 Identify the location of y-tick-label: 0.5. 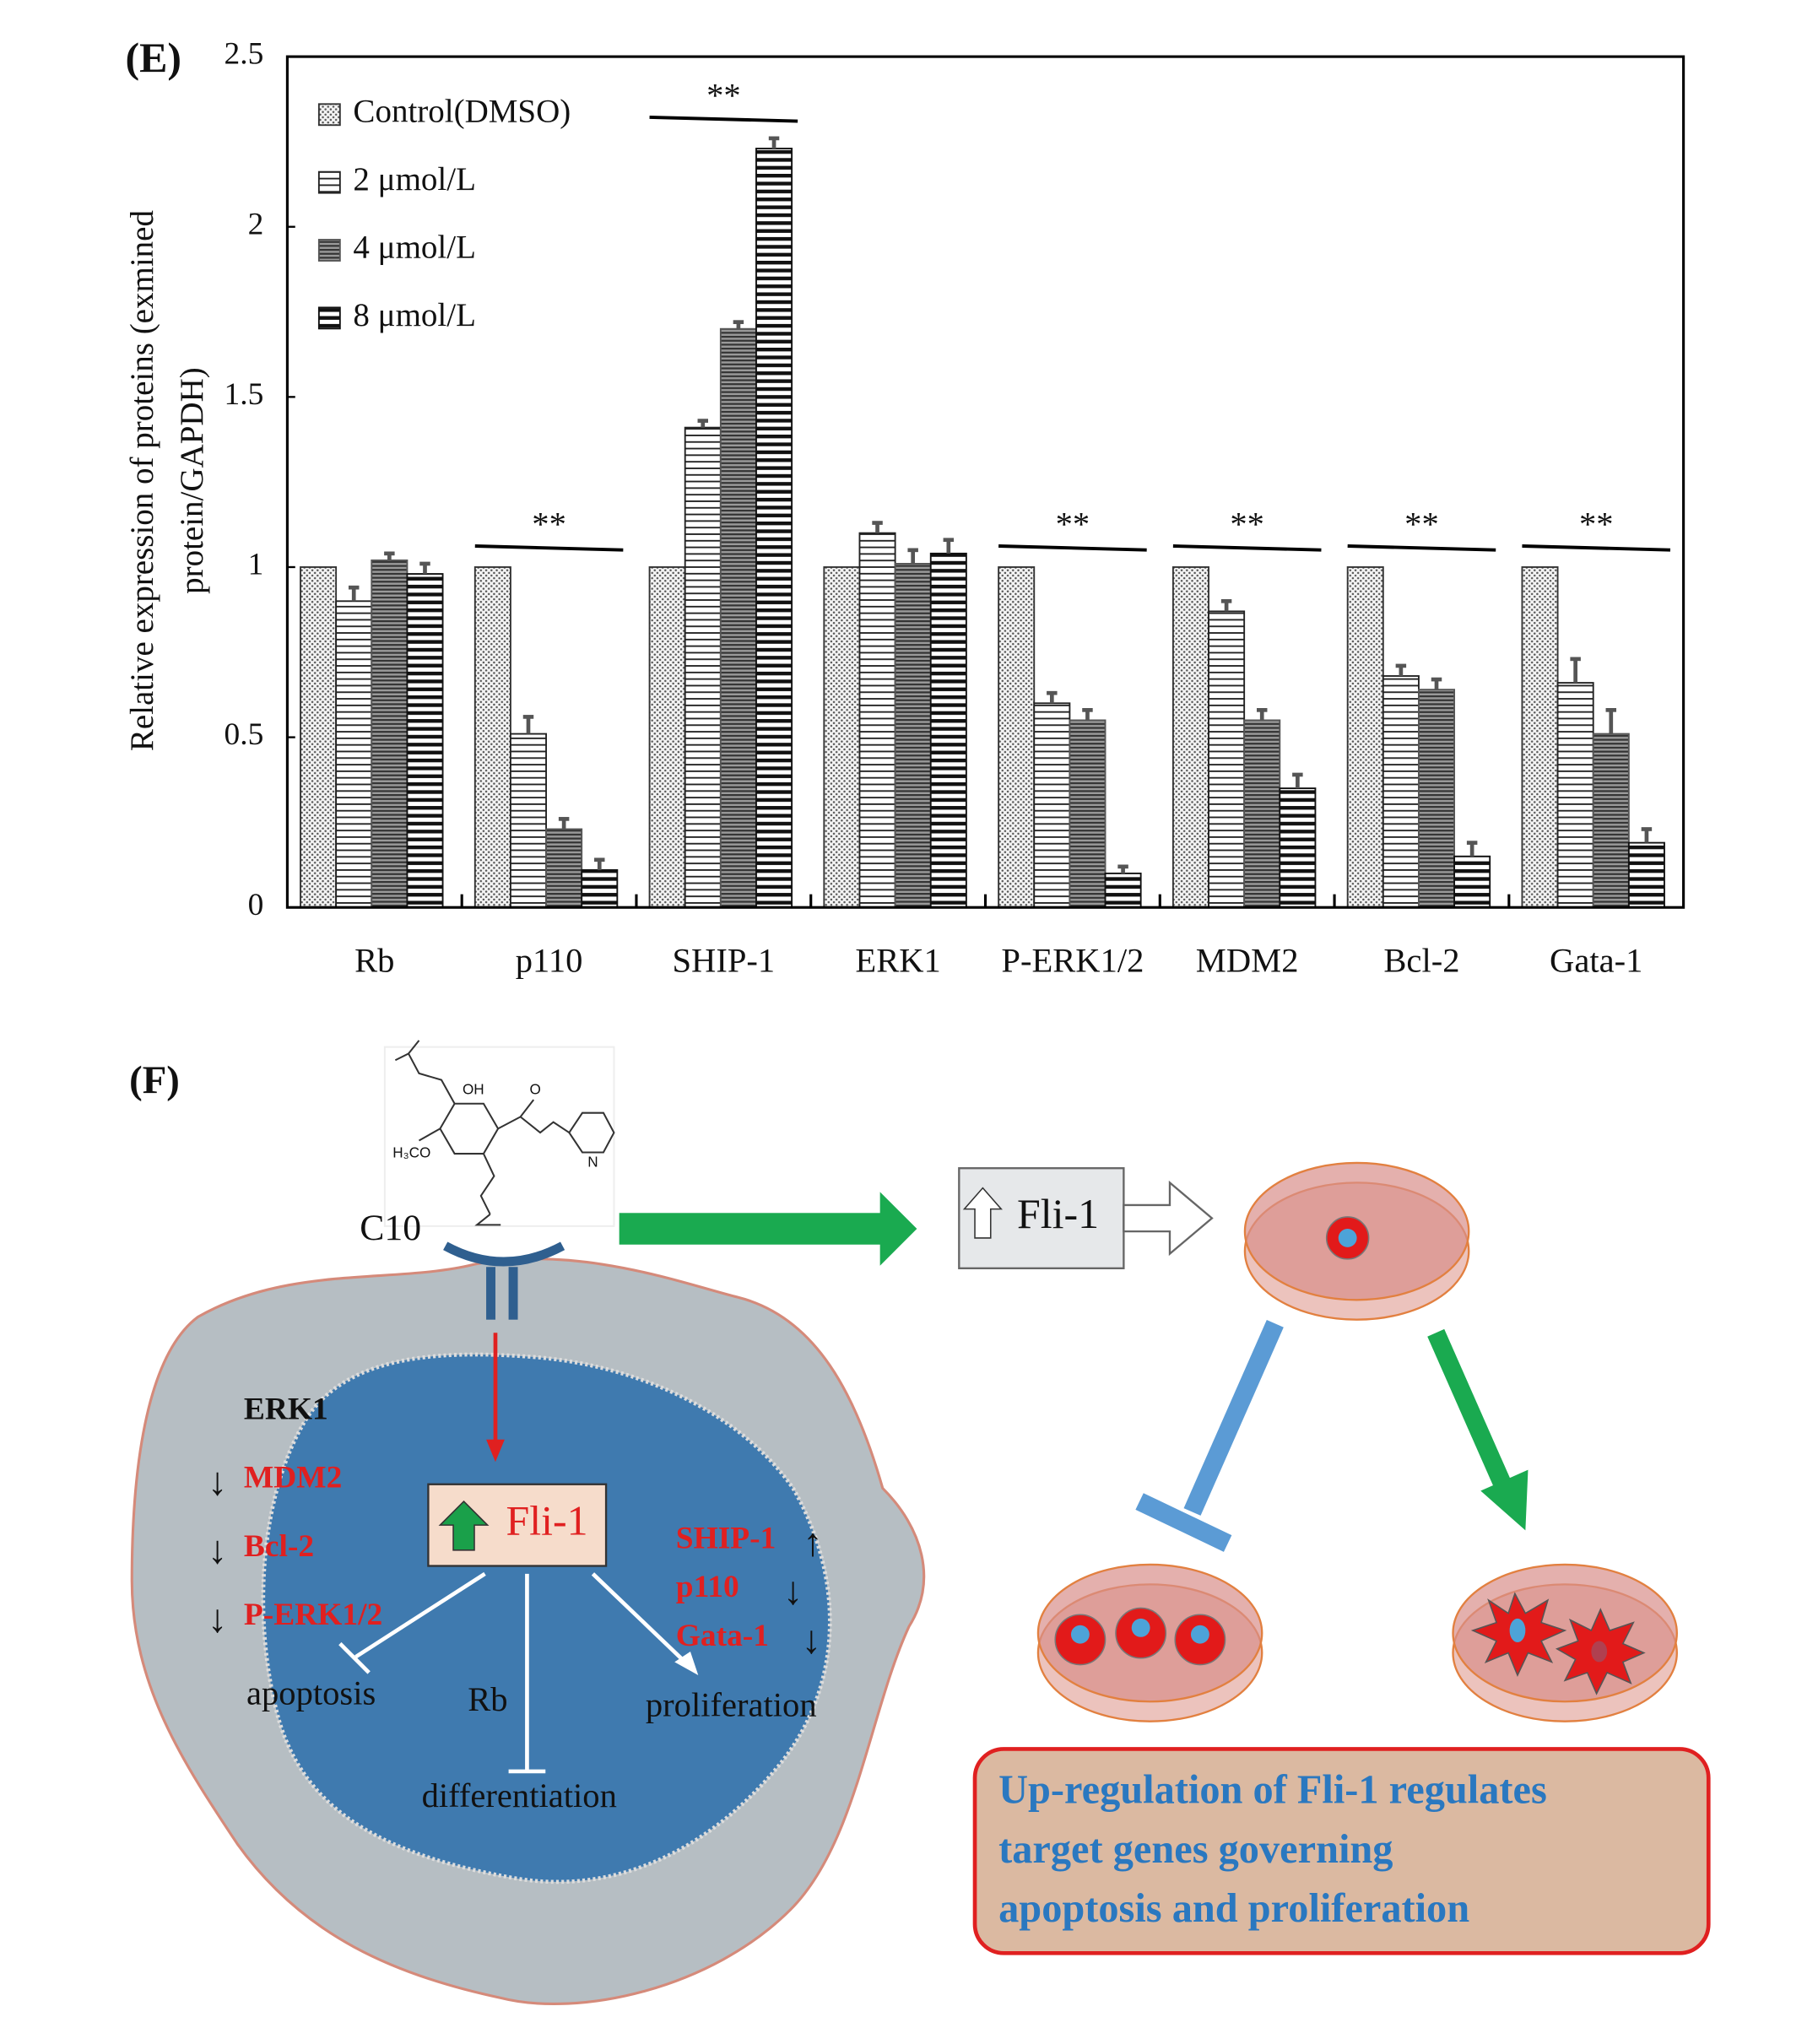
(244, 735).